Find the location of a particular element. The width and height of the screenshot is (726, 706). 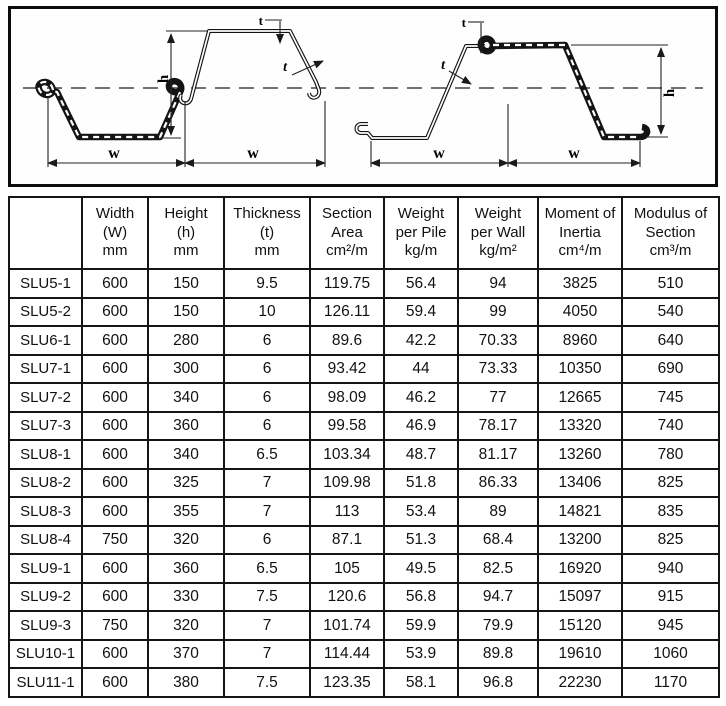

cell-value: 99.58 is located at coordinates (347, 425).